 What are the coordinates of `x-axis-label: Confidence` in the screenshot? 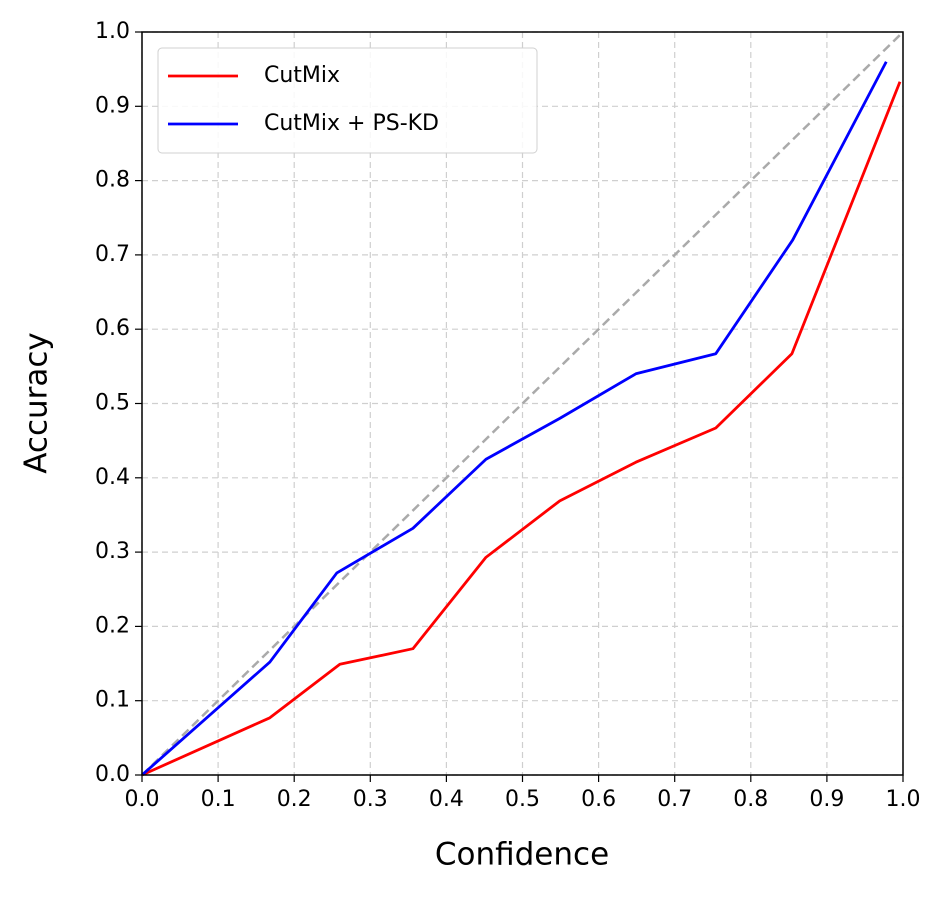 It's located at (522, 855).